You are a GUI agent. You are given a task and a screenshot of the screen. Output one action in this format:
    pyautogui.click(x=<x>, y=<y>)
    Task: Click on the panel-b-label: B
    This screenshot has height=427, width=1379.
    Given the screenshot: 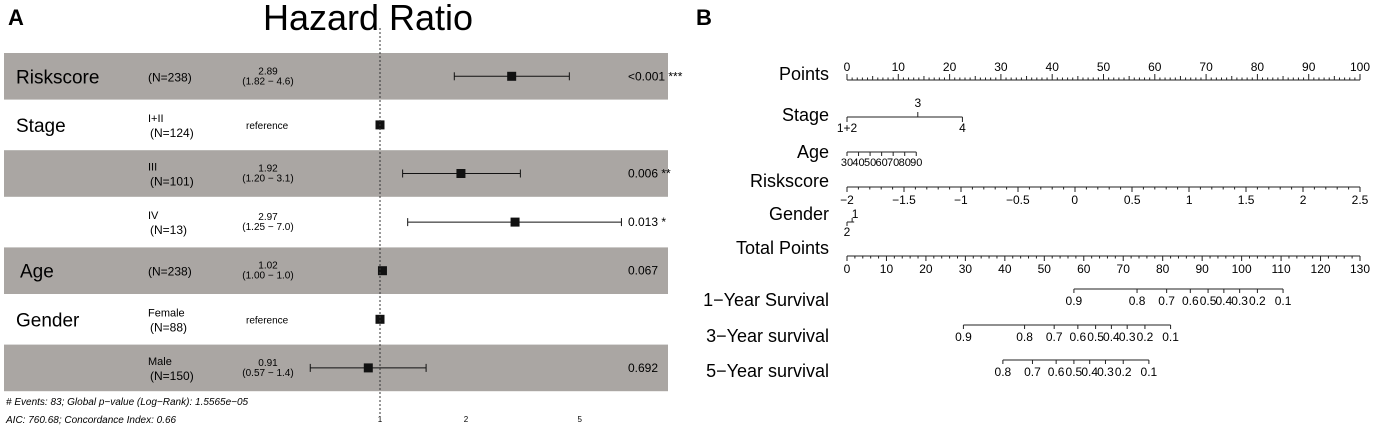 What is the action you would take?
    pyautogui.click(x=704, y=17)
    